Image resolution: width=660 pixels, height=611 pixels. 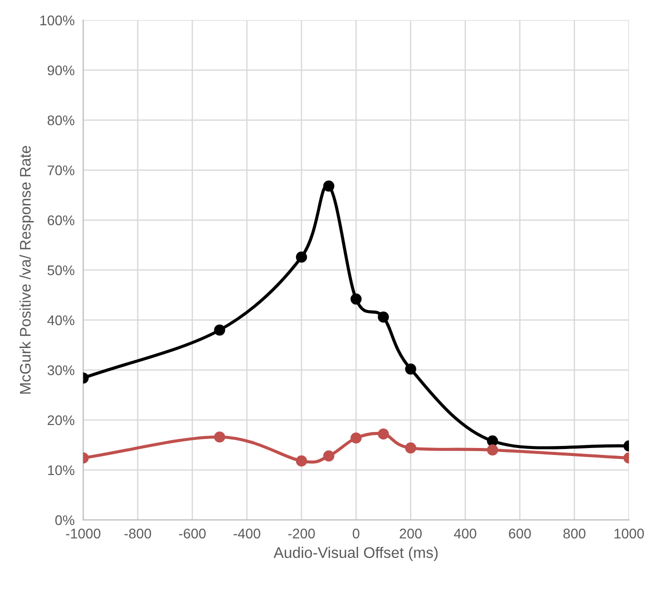 What do you see at coordinates (61, 270) in the screenshot?
I see `y-tick-label: 50%` at bounding box center [61, 270].